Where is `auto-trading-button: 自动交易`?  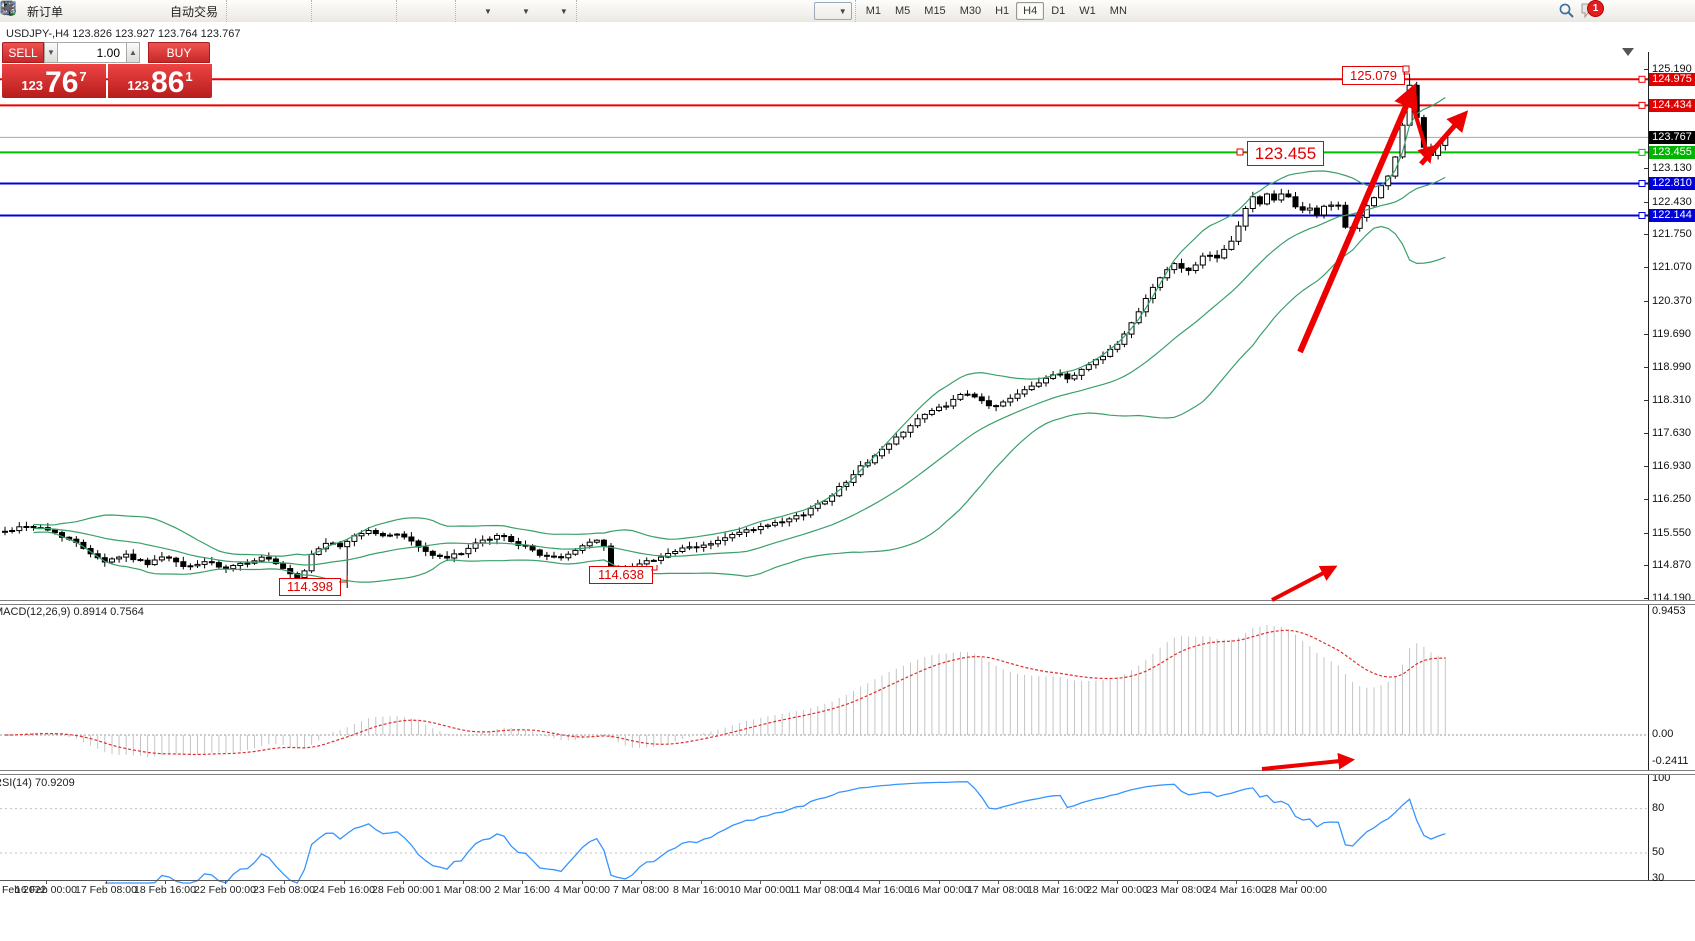
auto-trading-button: 自动交易 is located at coordinates (112, 11).